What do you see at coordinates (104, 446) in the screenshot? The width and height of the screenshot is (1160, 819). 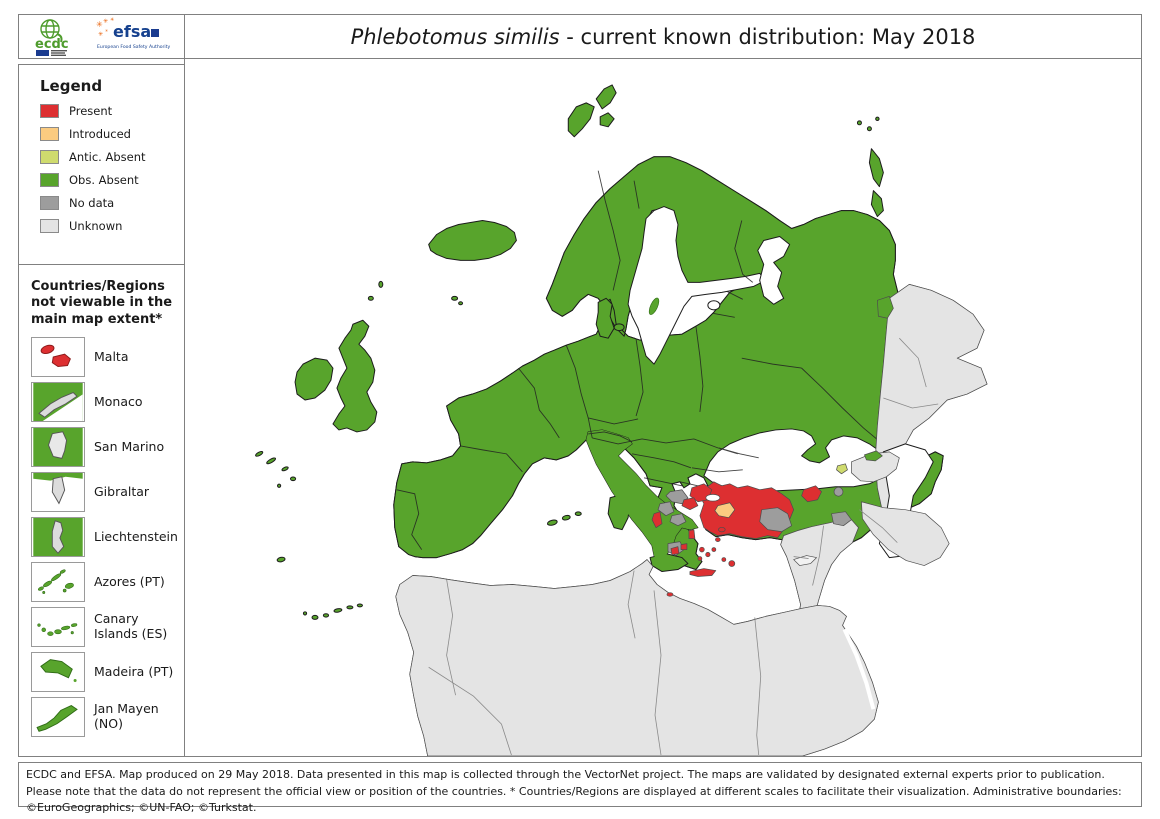 I see `list-item-san-marino: San Marino` at bounding box center [104, 446].